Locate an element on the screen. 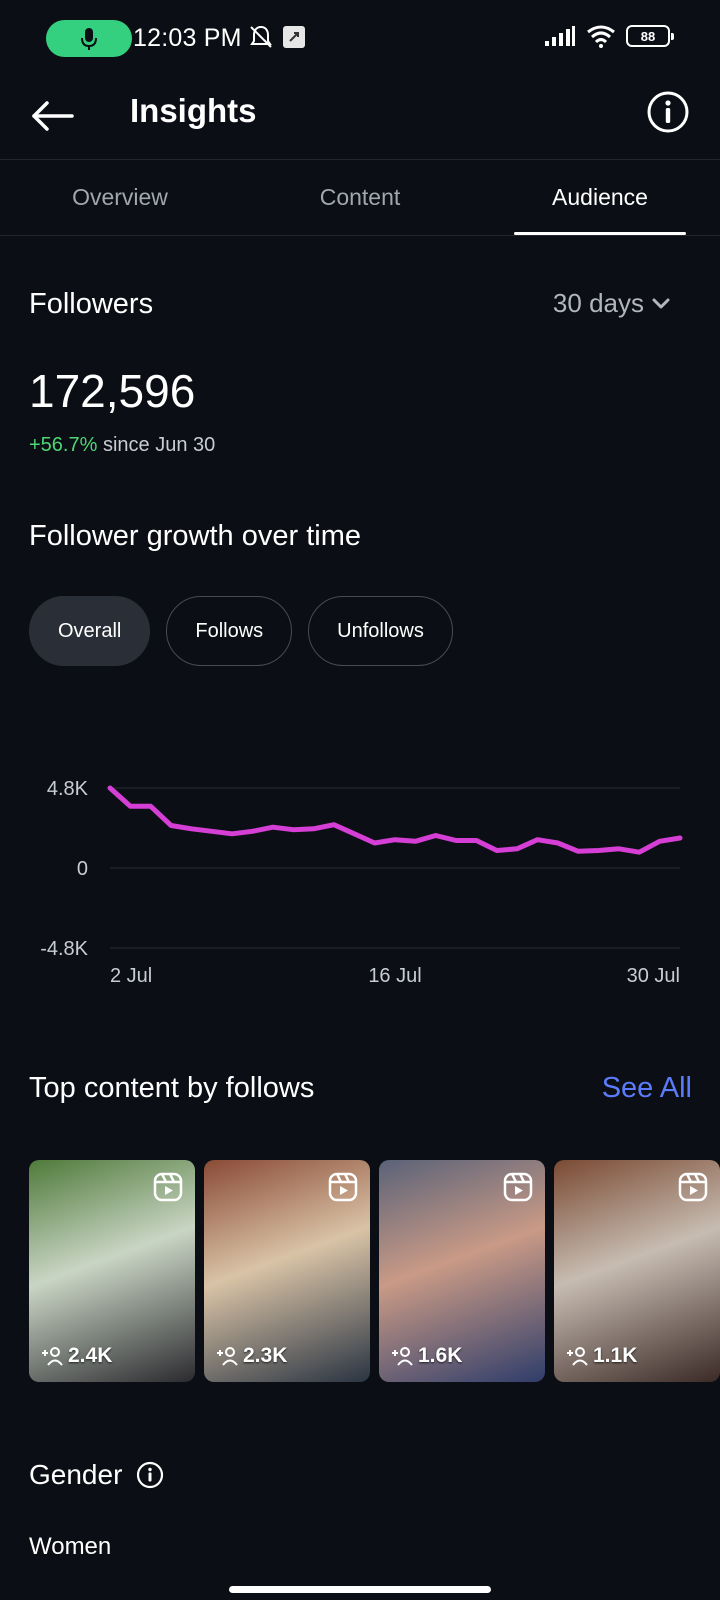 The width and height of the screenshot is (720, 1600). content-thumbnail: 2.3K is located at coordinates (287, 1271).